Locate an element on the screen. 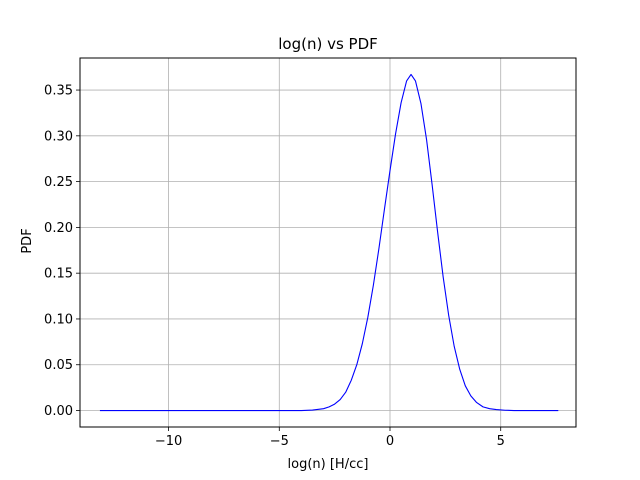 The image size is (640, 480). x-tick-label: 5 is located at coordinates (501, 441).